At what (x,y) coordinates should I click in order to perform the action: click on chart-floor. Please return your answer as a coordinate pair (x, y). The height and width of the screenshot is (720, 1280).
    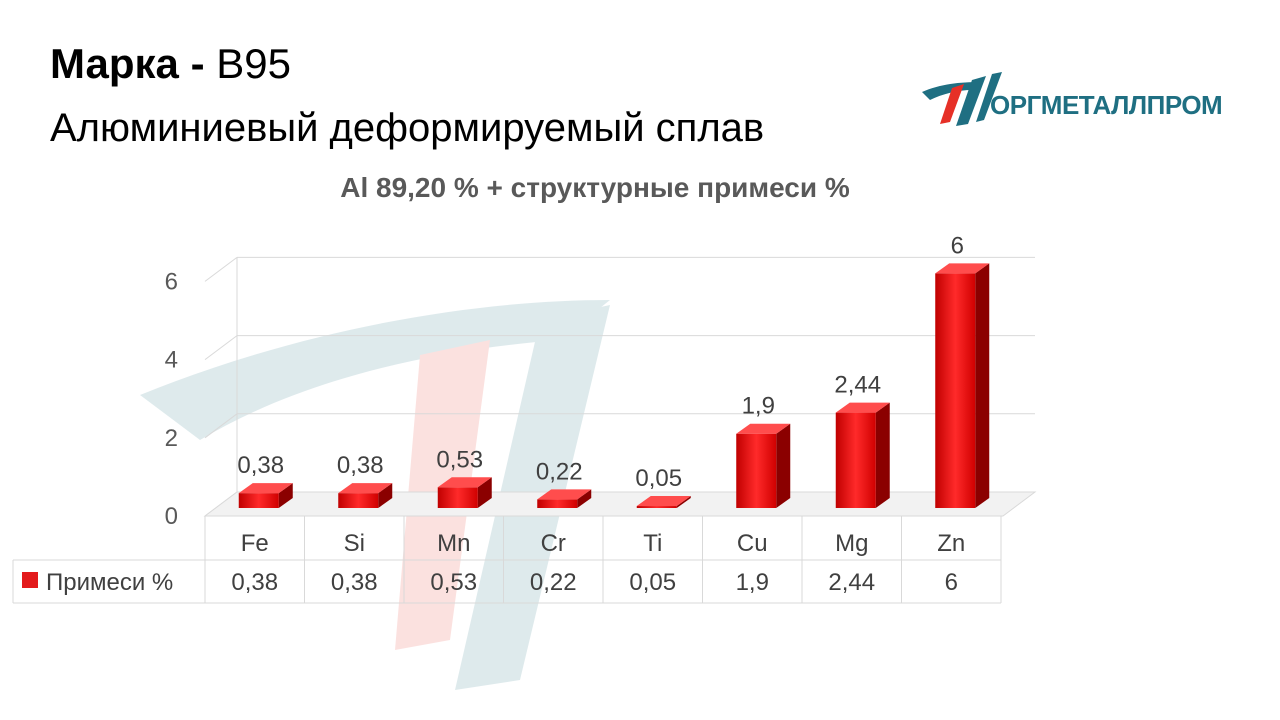
    Looking at the image, I should click on (620, 504).